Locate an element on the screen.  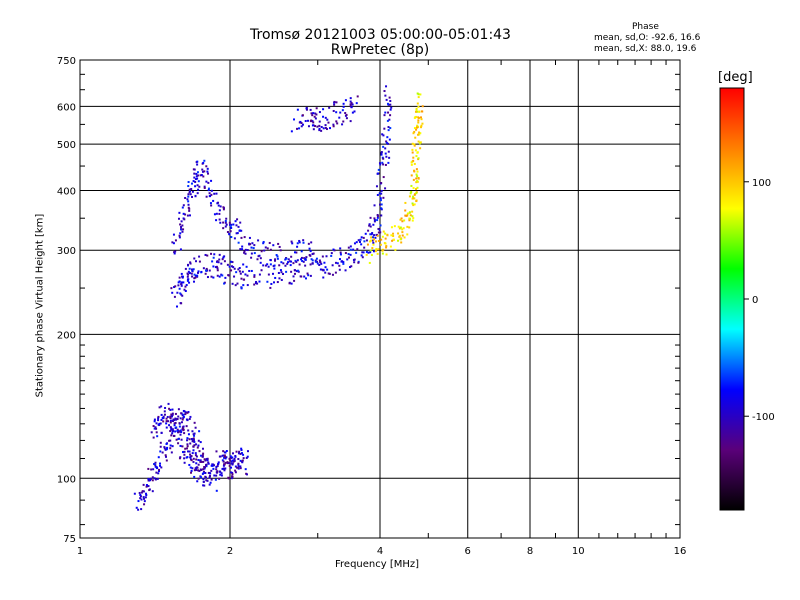
y-tick-label: 400 is located at coordinates (66, 191).